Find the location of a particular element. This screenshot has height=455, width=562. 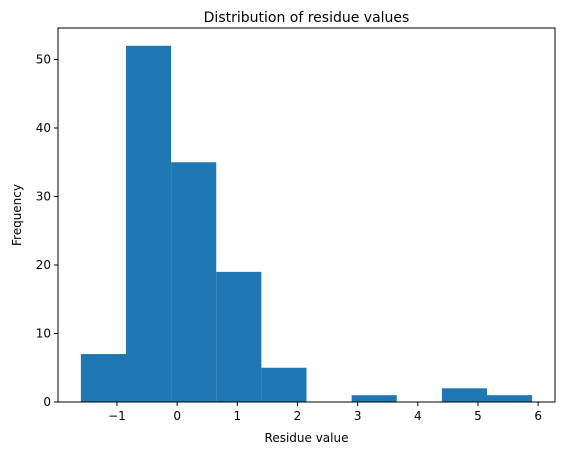

x-tick-label: −1 is located at coordinates (117, 416).